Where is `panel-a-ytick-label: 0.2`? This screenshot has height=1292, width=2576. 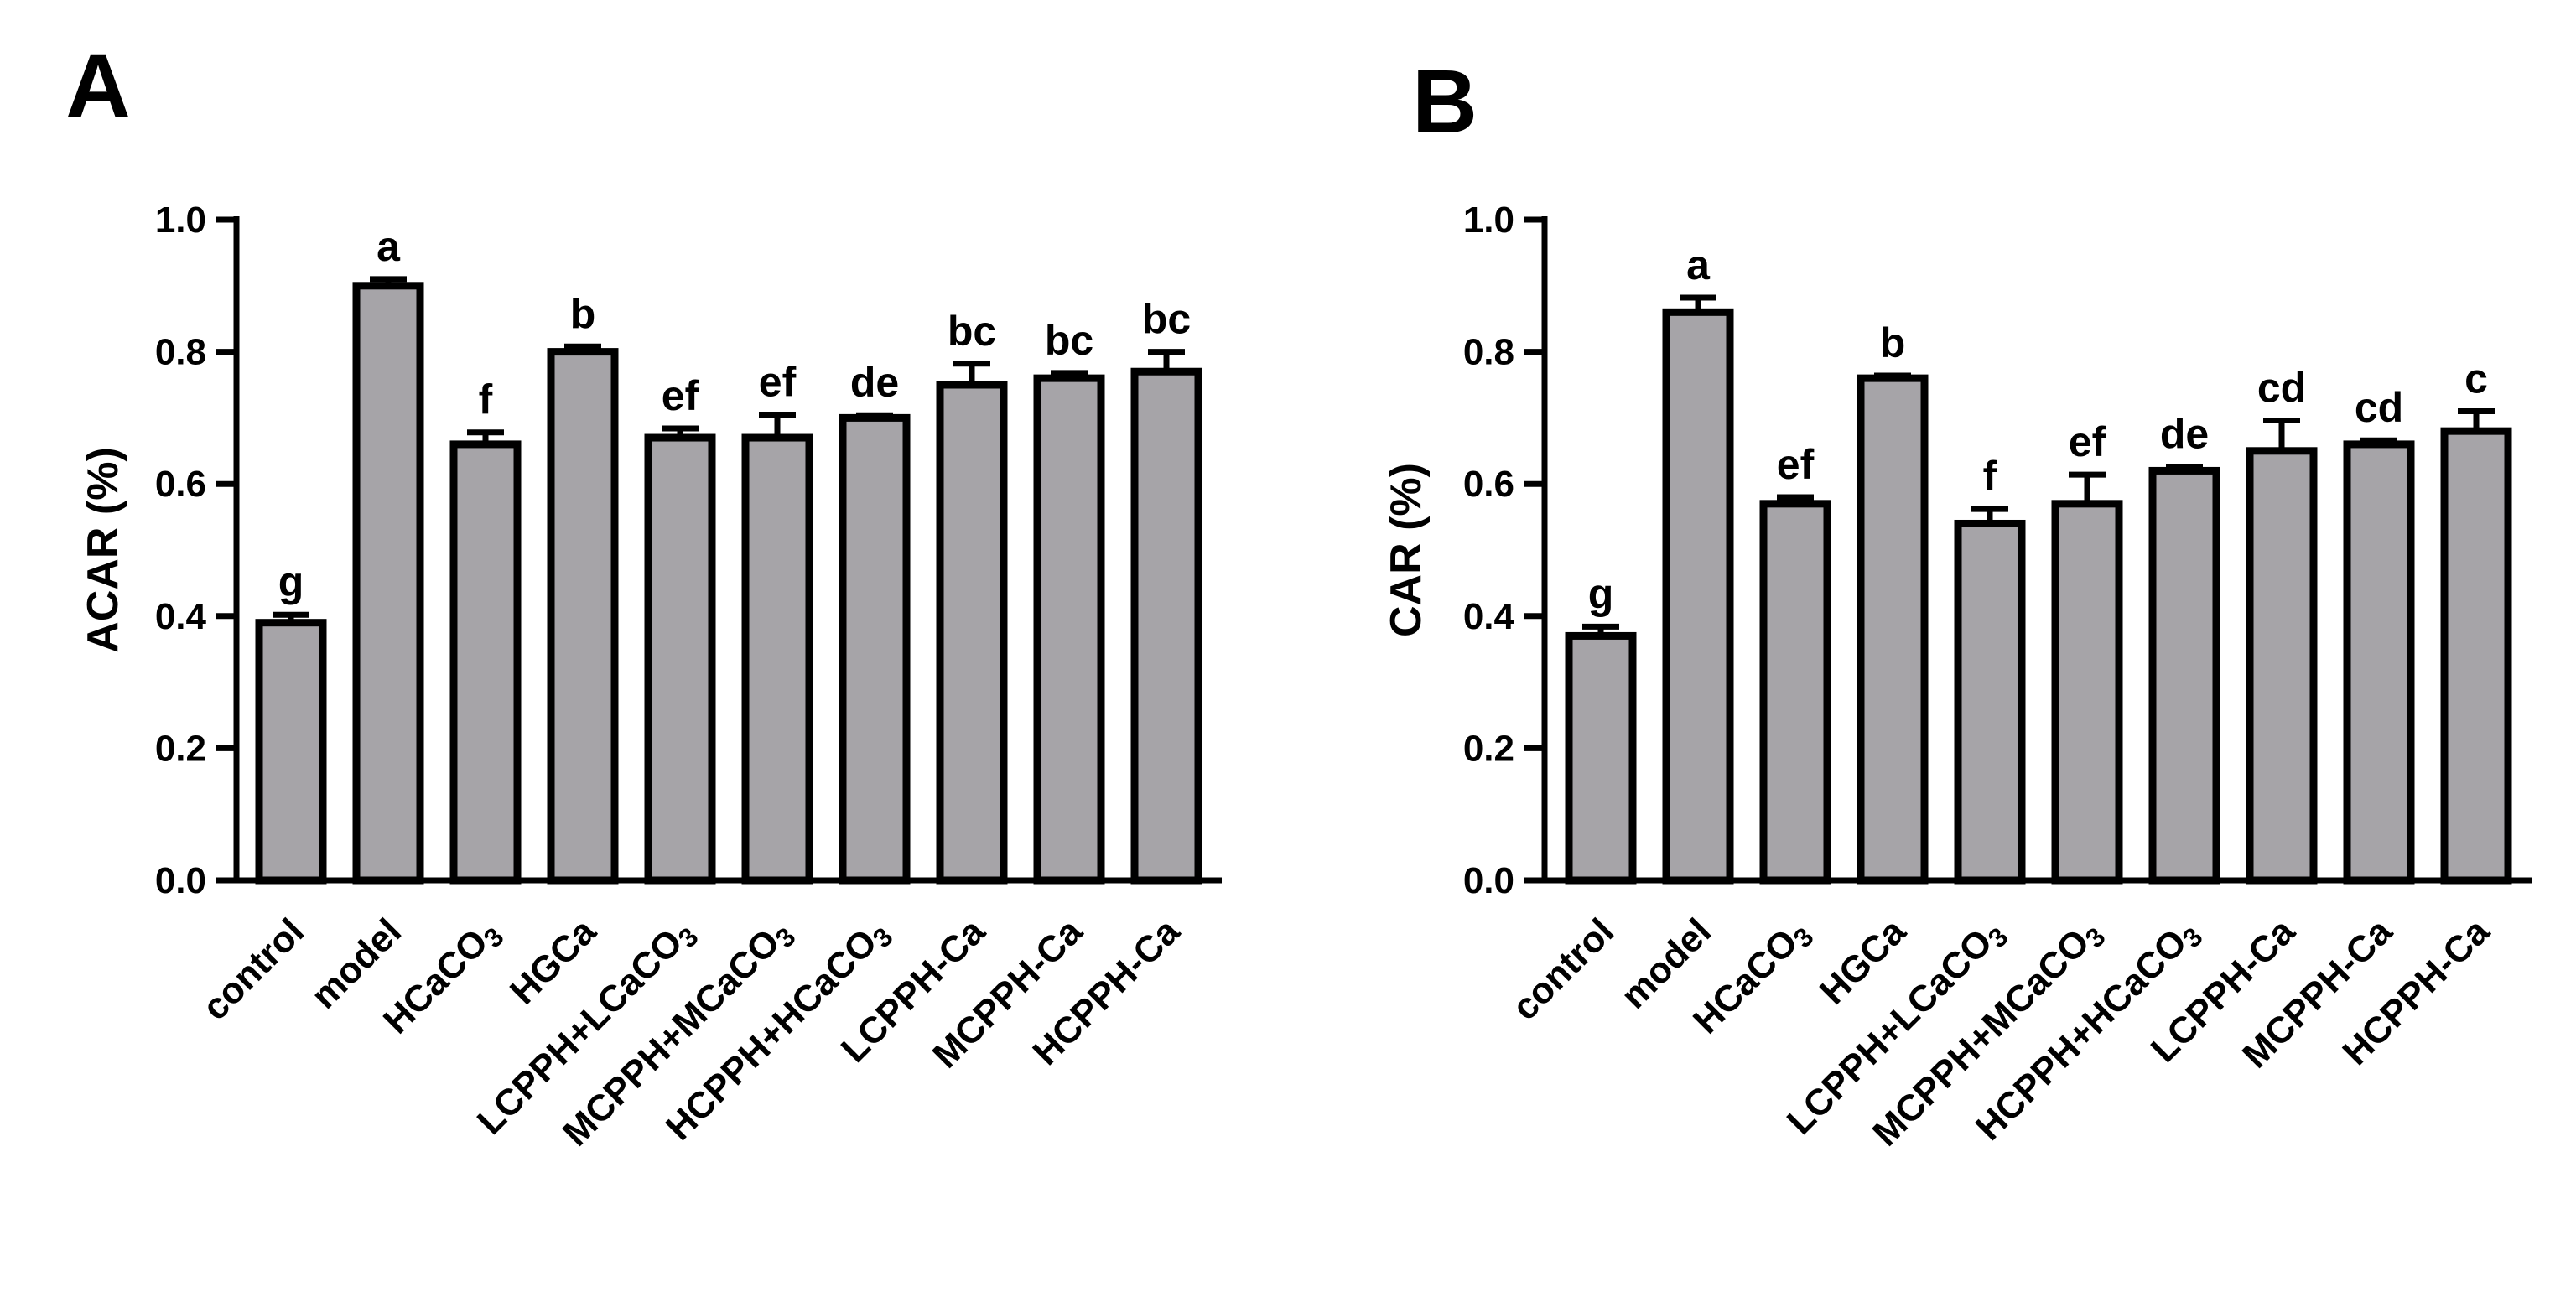 panel-a-ytick-label: 0.2 is located at coordinates (180, 748).